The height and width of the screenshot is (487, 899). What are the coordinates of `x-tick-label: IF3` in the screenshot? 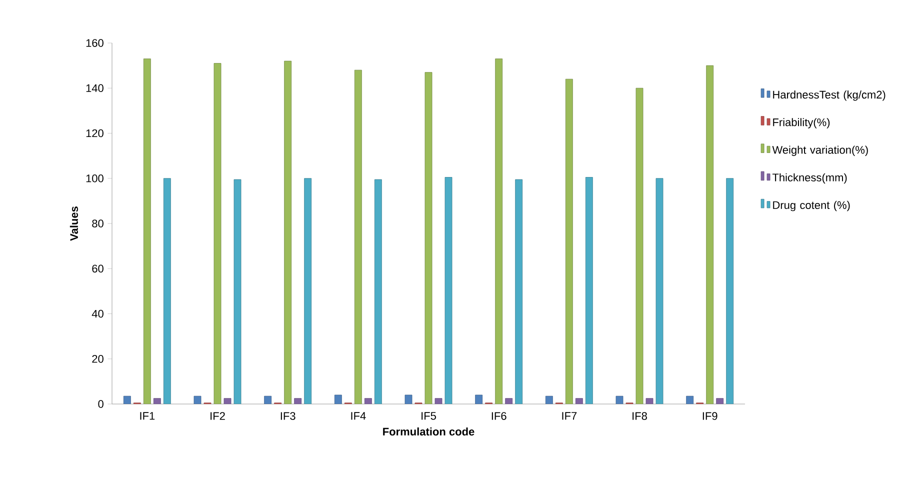 It's located at (288, 416).